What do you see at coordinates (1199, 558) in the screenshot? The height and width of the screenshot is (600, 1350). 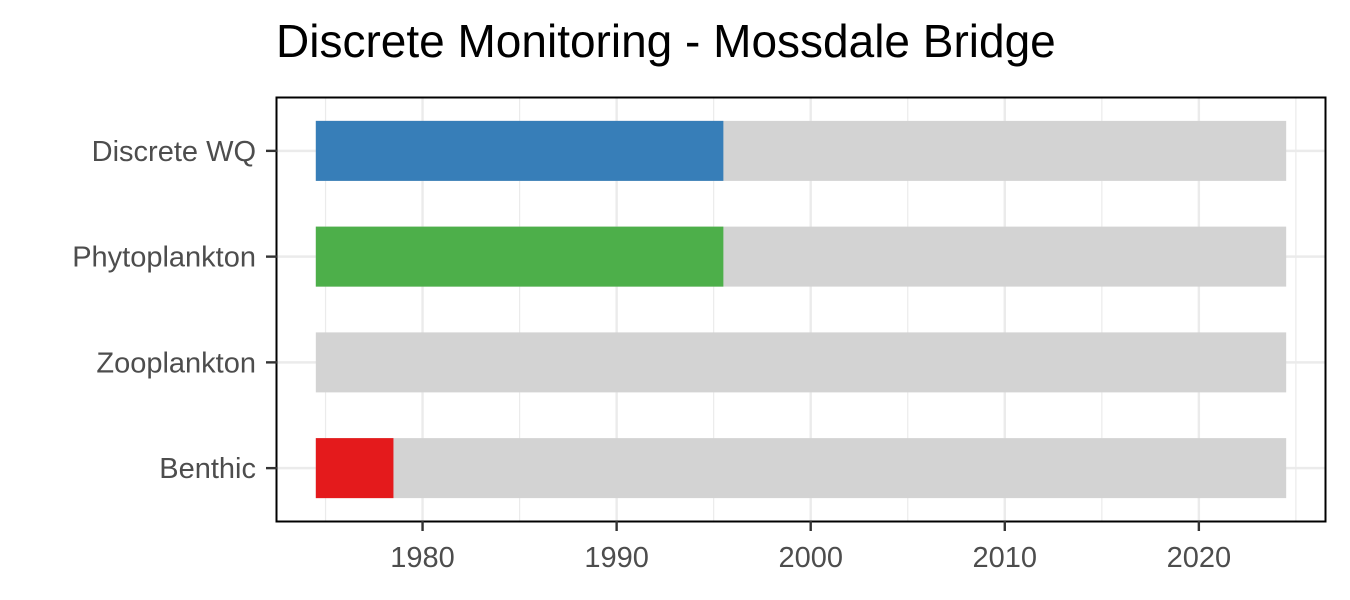 I see `x-tick-label: 2020` at bounding box center [1199, 558].